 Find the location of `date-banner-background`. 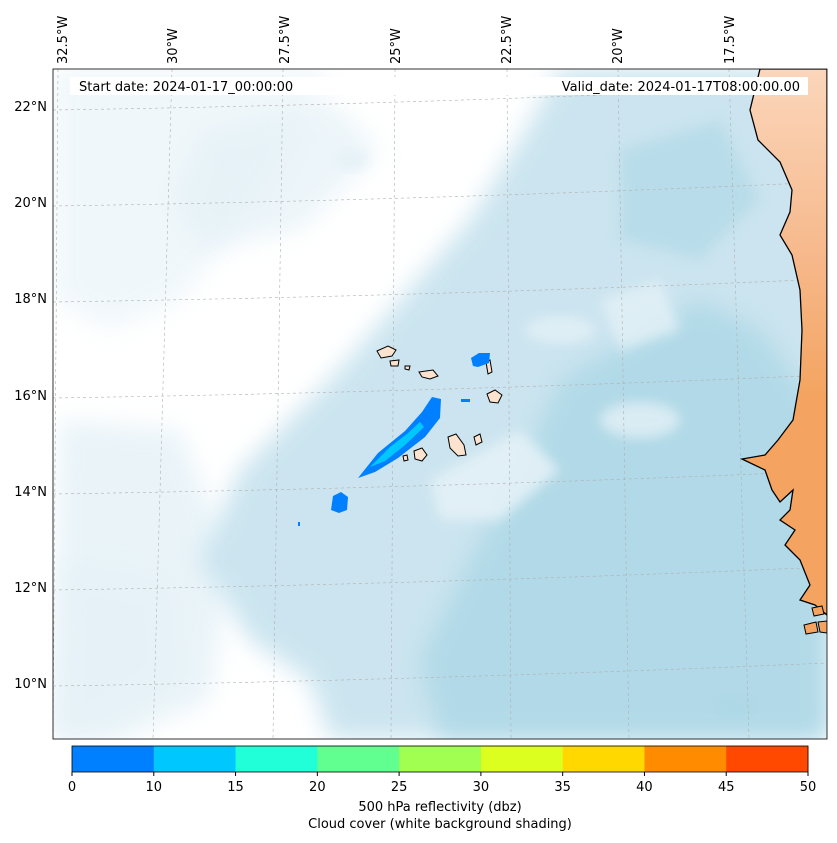

date-banner-background is located at coordinates (439, 86).